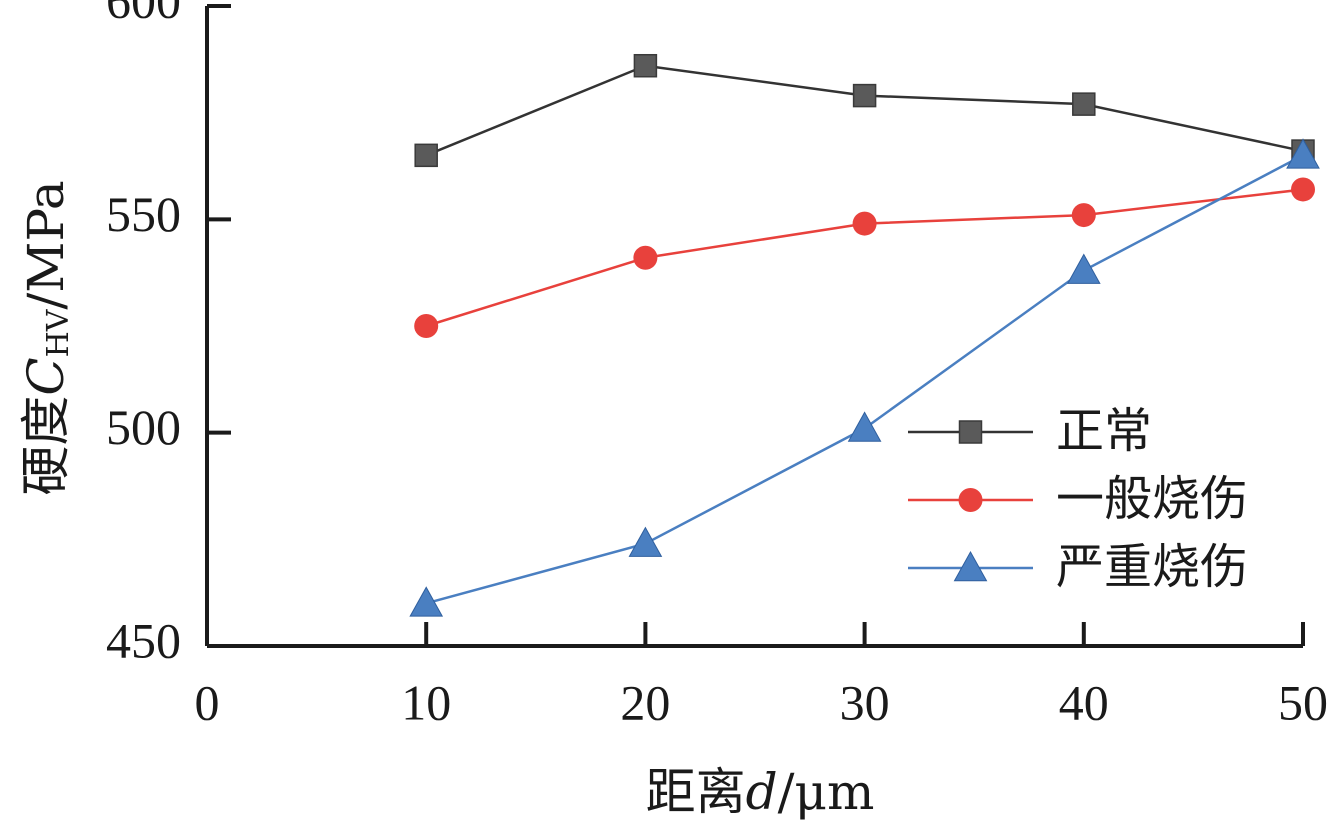  Describe the element at coordinates (46, 446) in the screenshot. I see `y-axis-title-prefix: 硬度` at that location.